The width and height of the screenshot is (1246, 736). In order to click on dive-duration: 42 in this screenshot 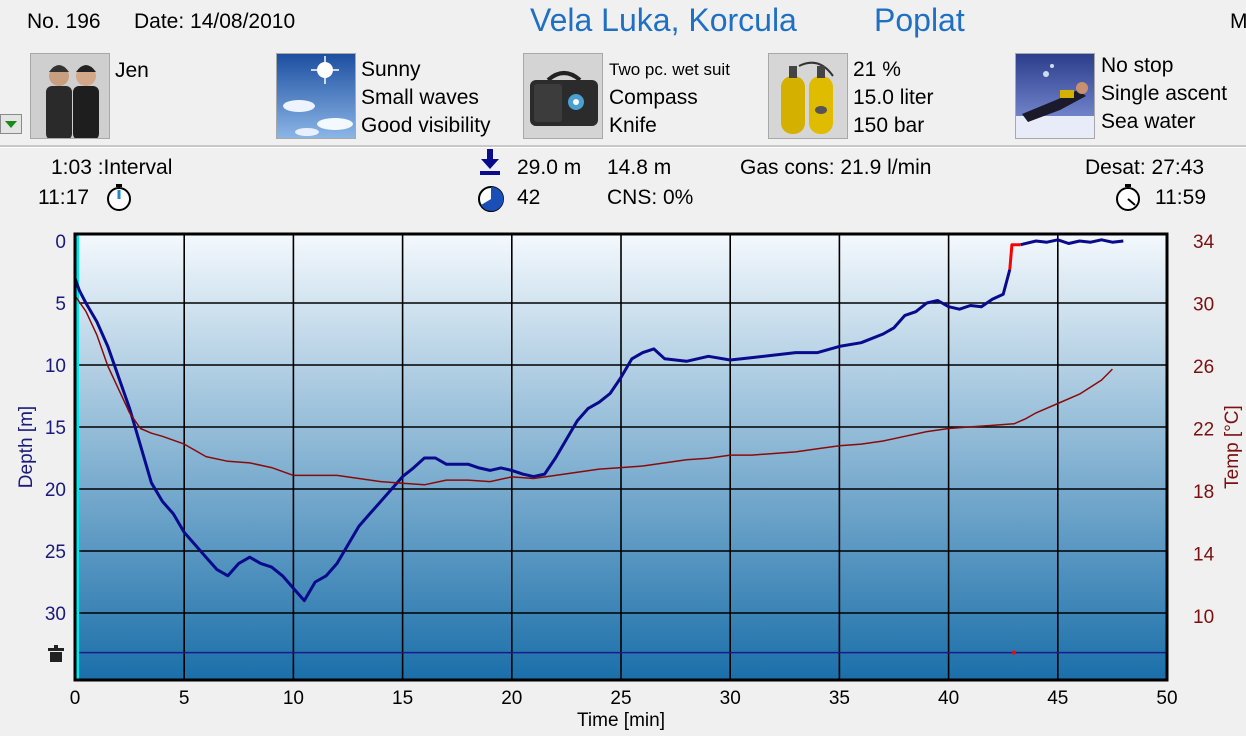, I will do `click(529, 197)`.